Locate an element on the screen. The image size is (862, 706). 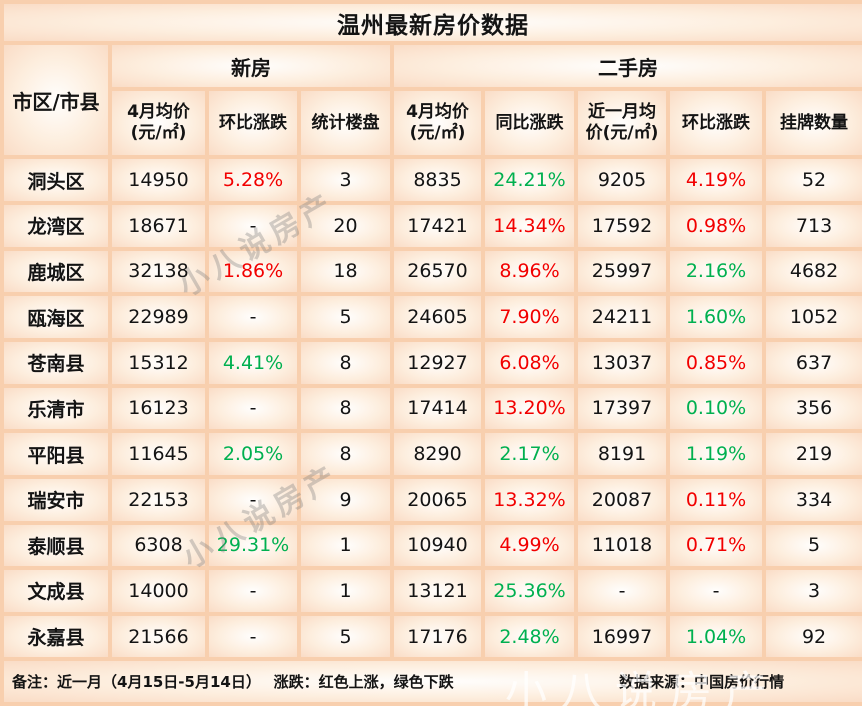
district-cell: 鹿城区 is located at coordinates (56, 271).